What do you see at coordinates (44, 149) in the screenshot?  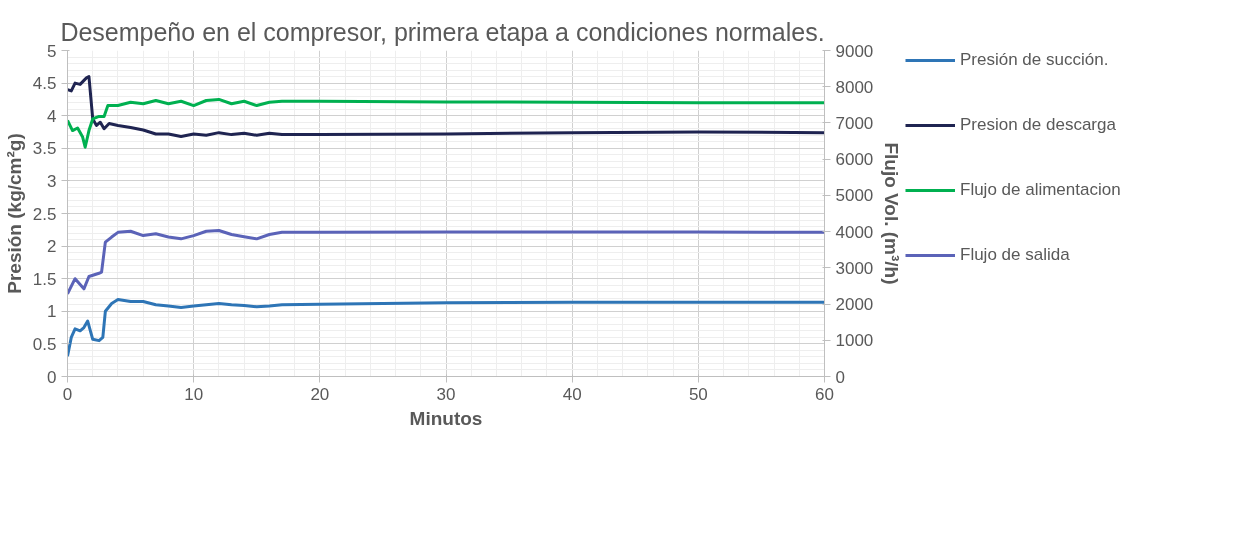 I see `y-tick-label: 3.5` at bounding box center [44, 149].